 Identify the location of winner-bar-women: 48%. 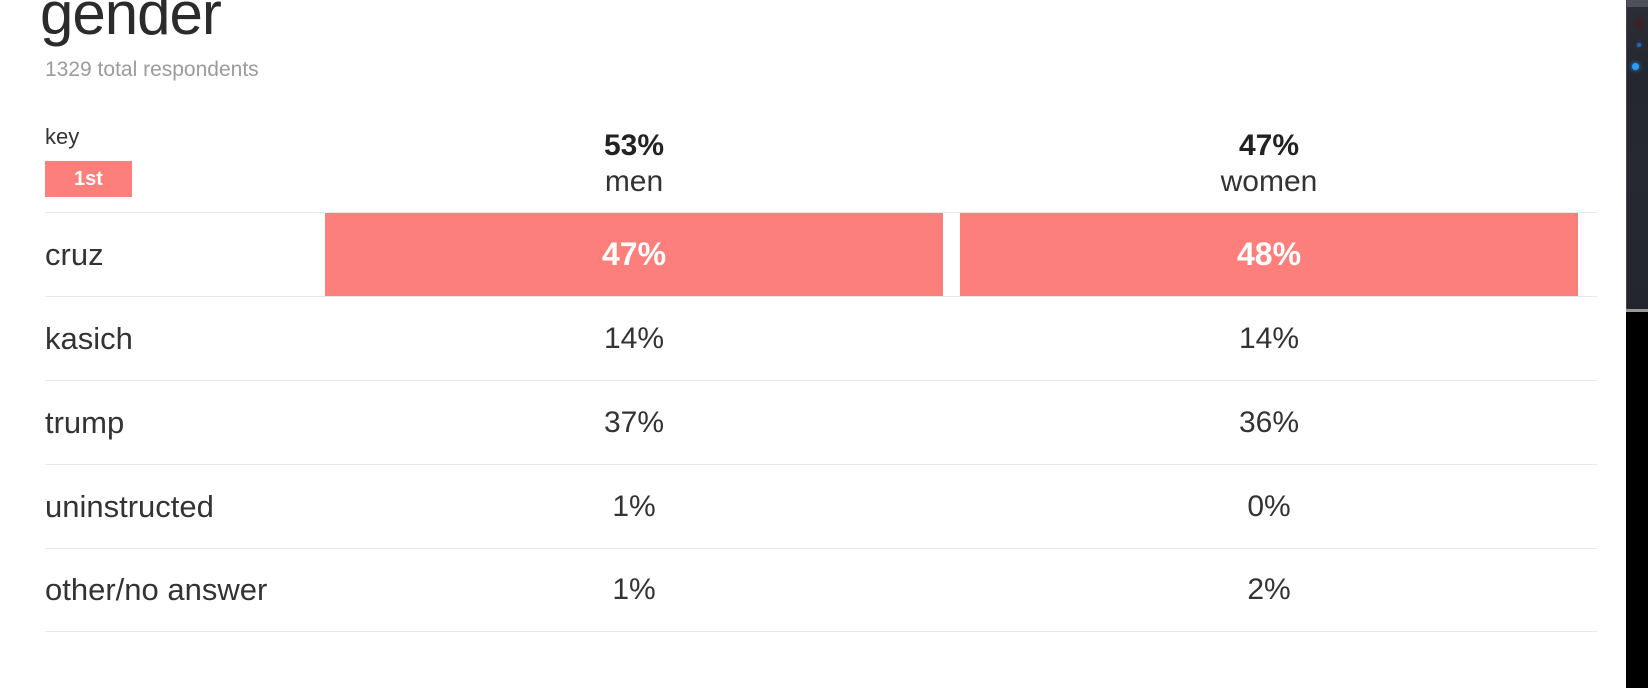
(1269, 254).